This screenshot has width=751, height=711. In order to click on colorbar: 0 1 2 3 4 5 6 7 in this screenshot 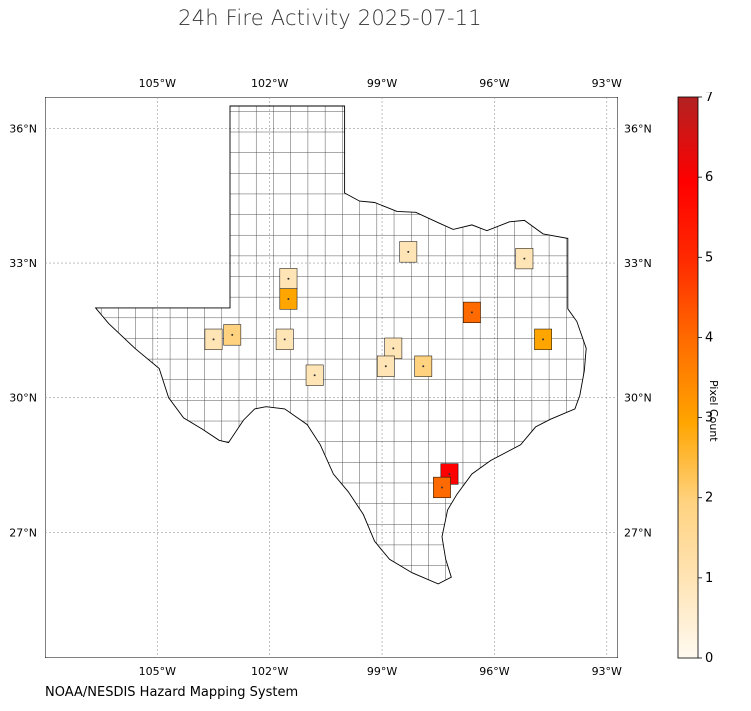, I will do `click(695, 377)`.